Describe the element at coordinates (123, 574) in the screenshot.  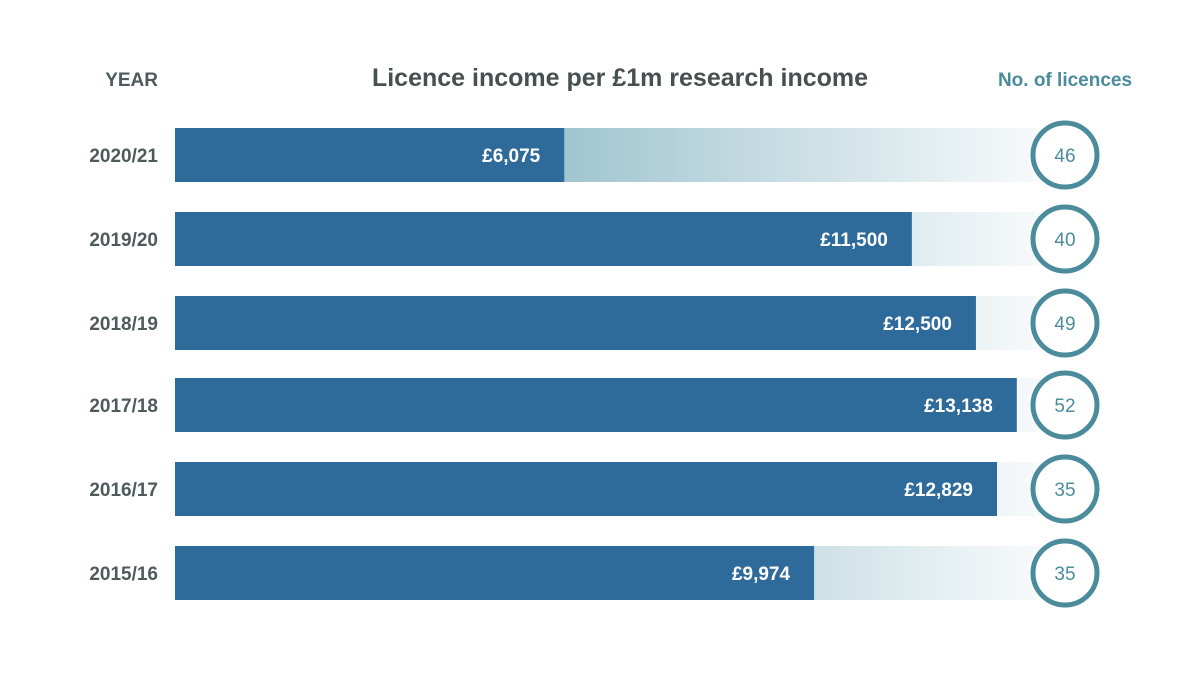
I see `year-label: 2015/16` at that location.